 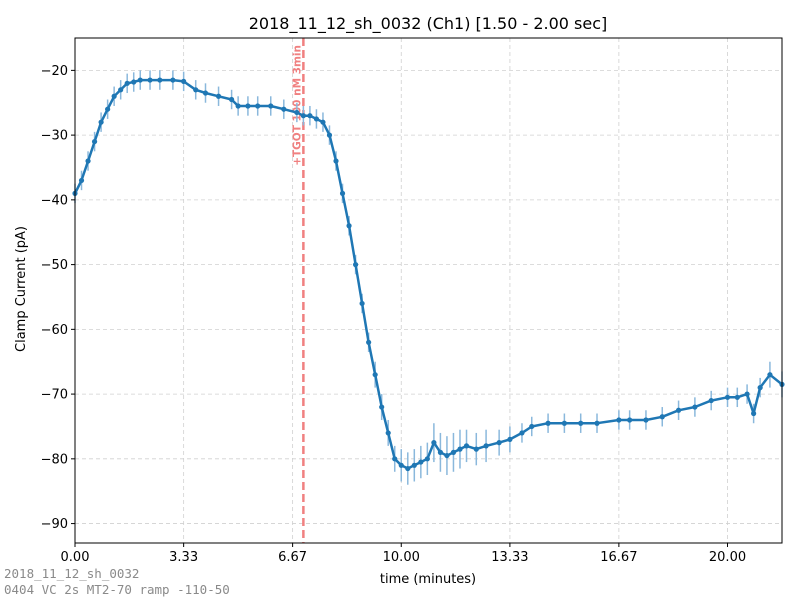 What do you see at coordinates (618, 557) in the screenshot?
I see `x-tick-label: 16.67` at bounding box center [618, 557].